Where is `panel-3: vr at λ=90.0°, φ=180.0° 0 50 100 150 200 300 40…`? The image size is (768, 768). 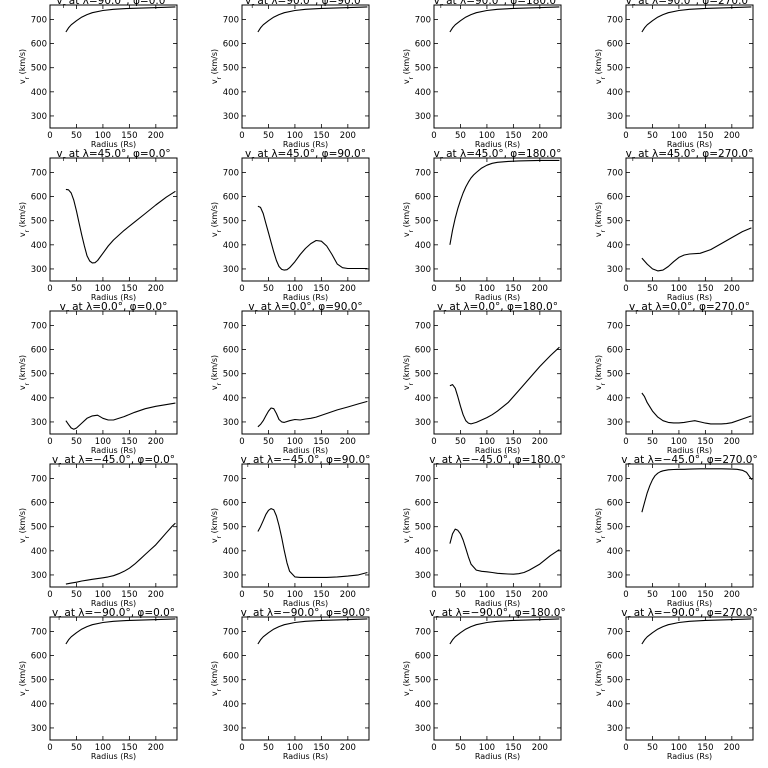 panel-3: vr at λ=90.0°, φ=180.0° 0 50 100 150 200 300 40… is located at coordinates (482, 74).